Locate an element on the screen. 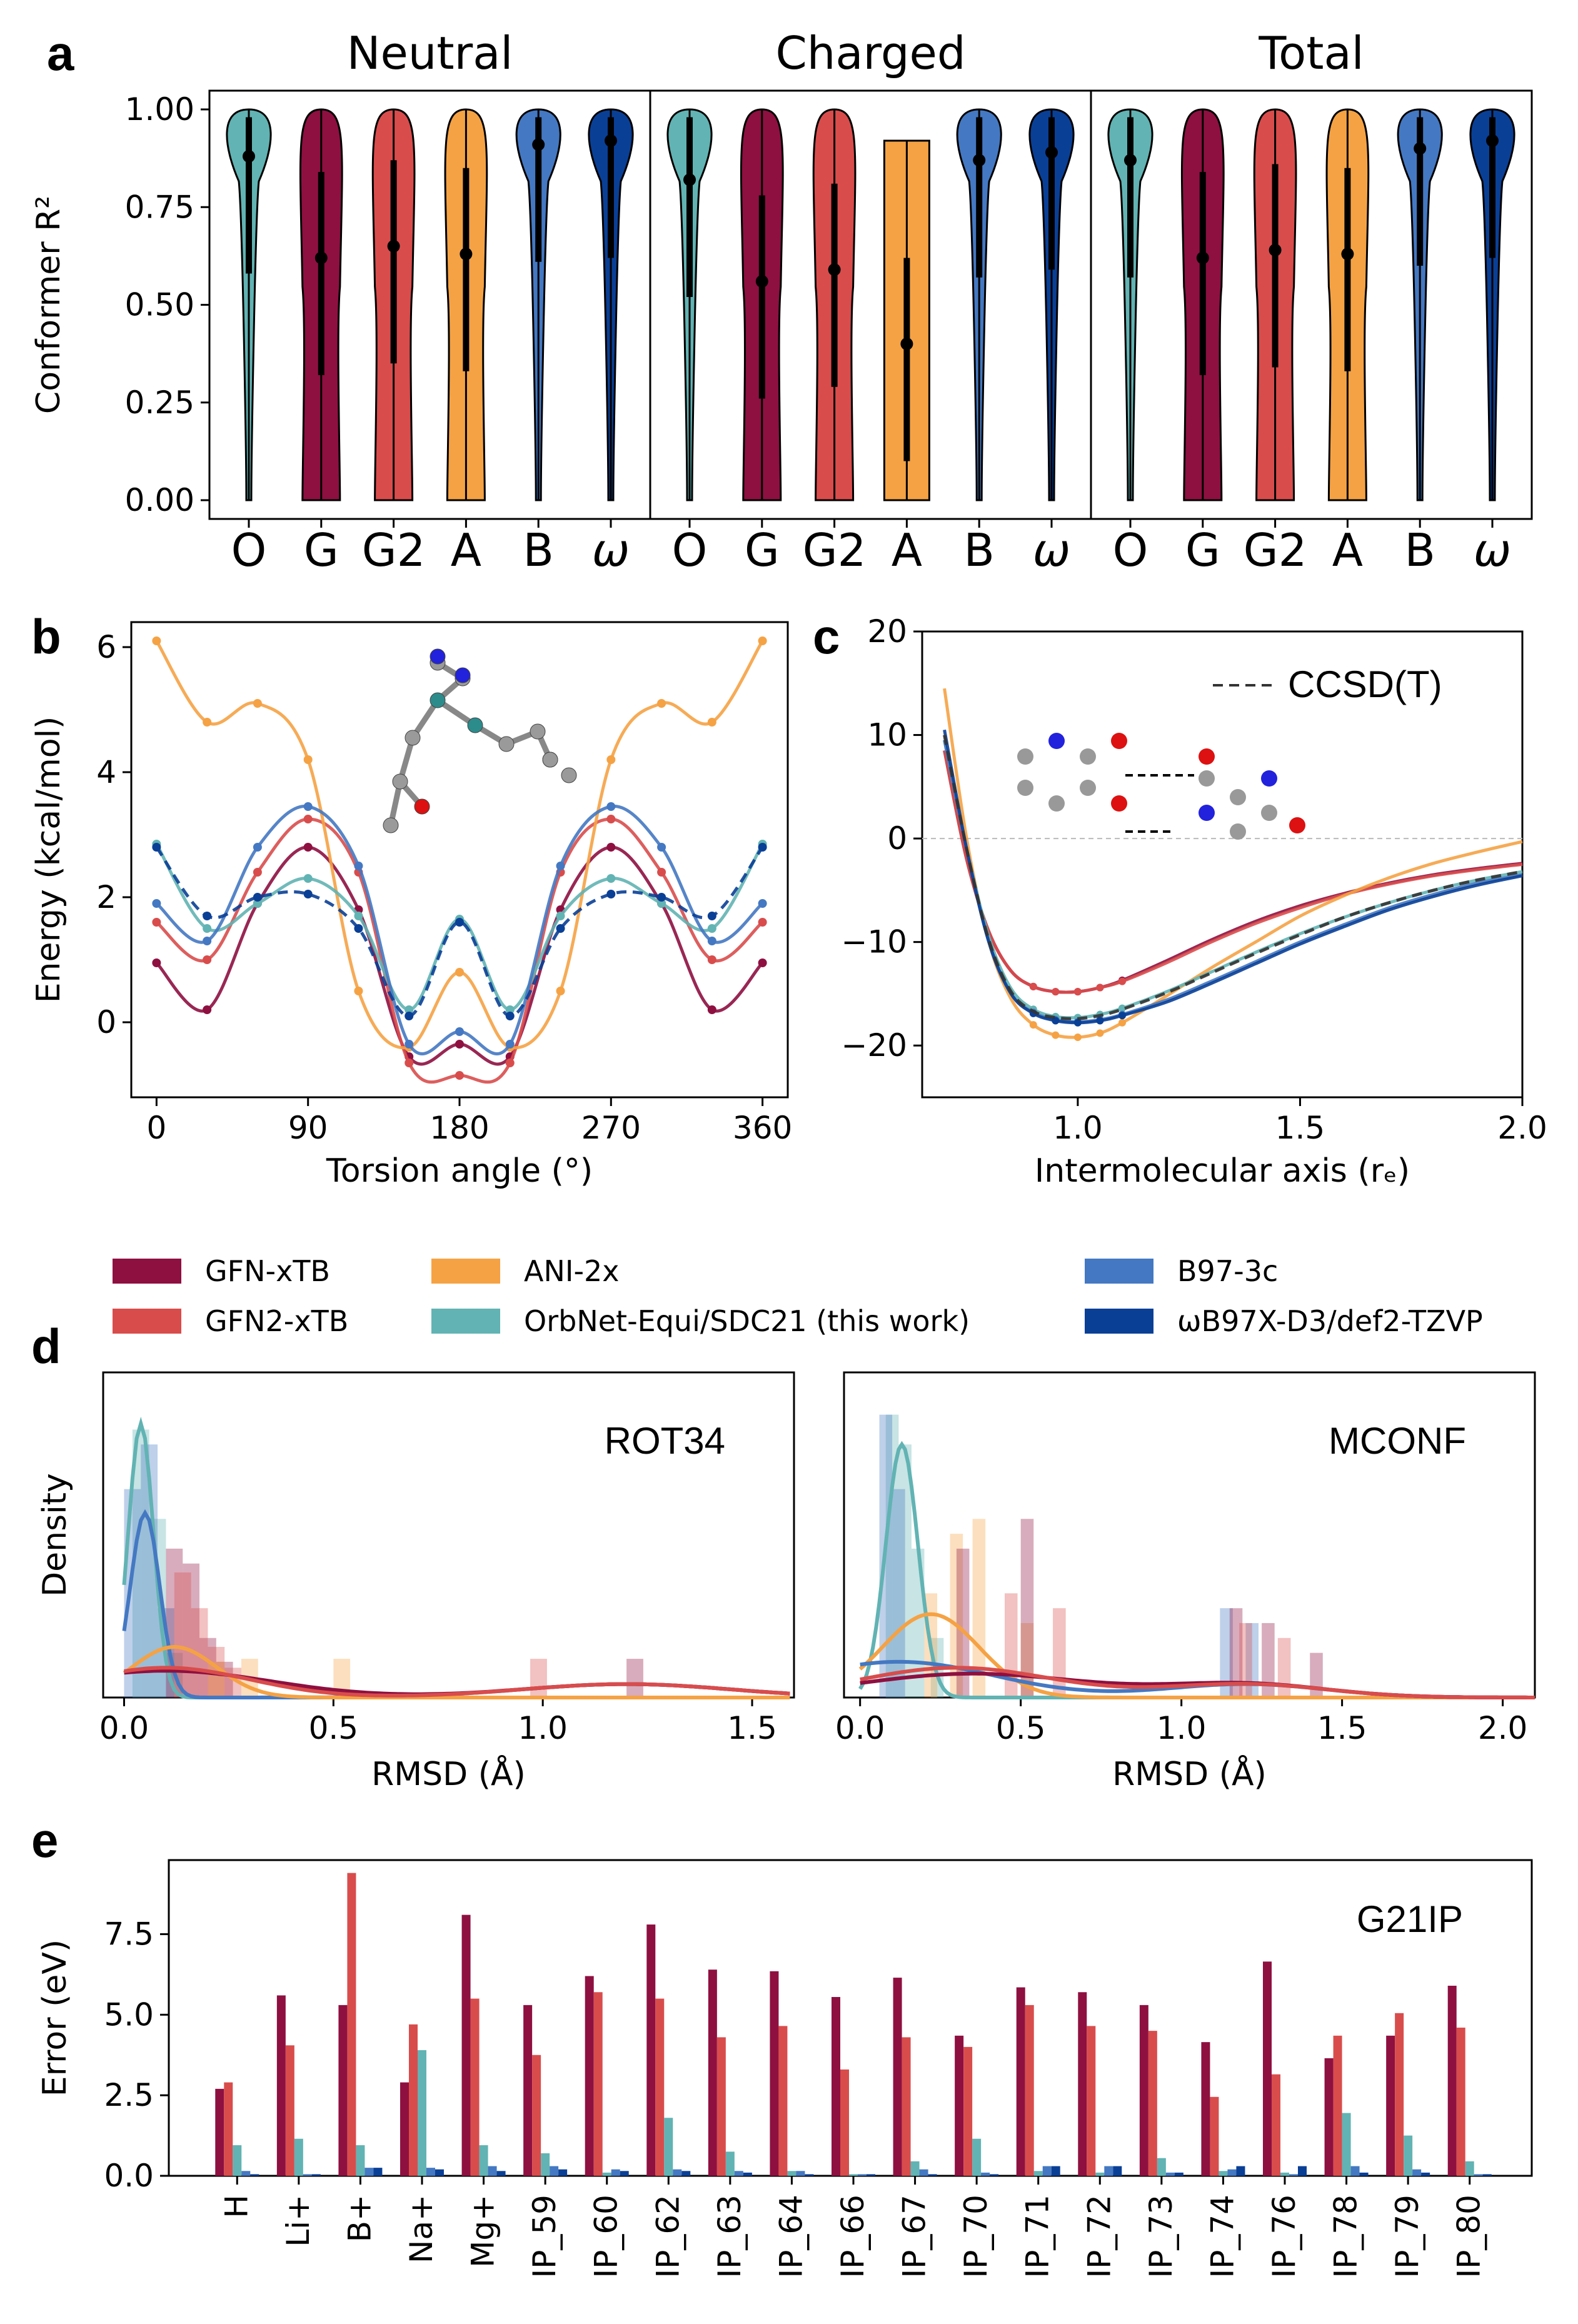 The height and width of the screenshot is (2324, 1578). x-tick-label-IP_76: IP_76 is located at coordinates (1284, 2236).